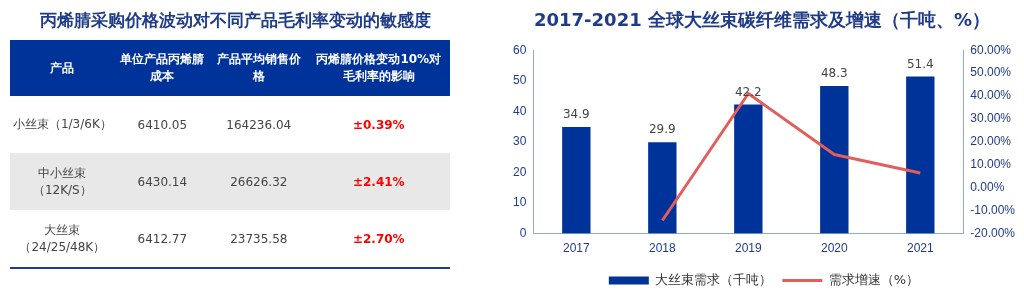  What do you see at coordinates (519, 202) in the screenshot?
I see `y-tick-label: 10` at bounding box center [519, 202].